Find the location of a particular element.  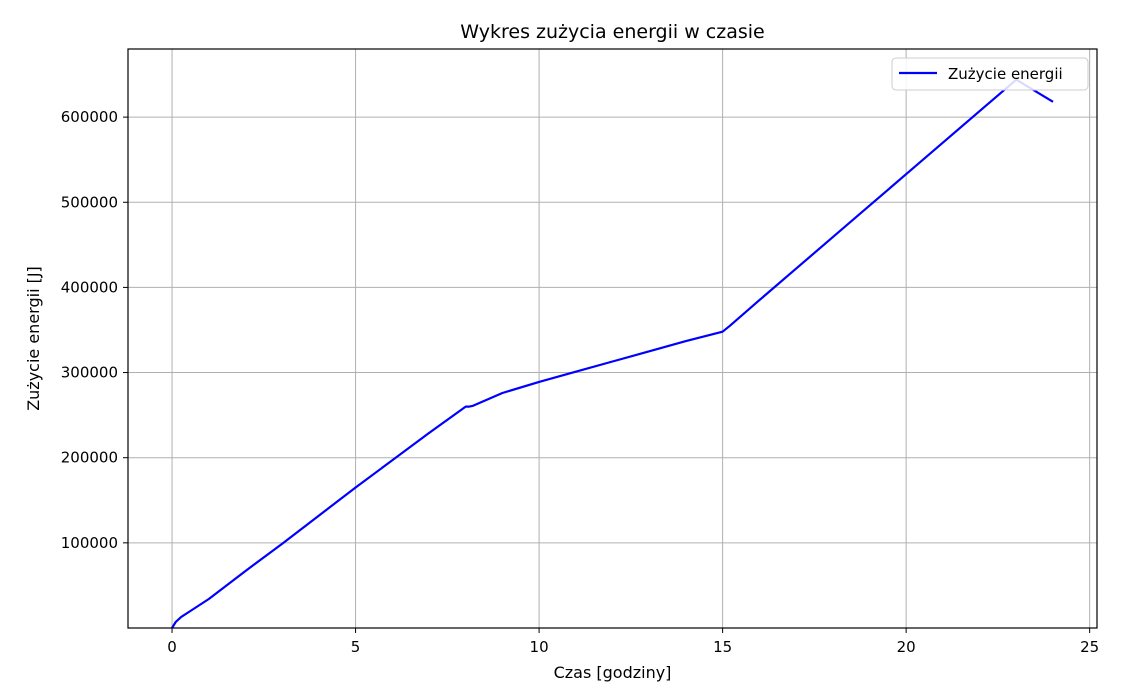

y-tick-label: 600000 is located at coordinates (89, 117).